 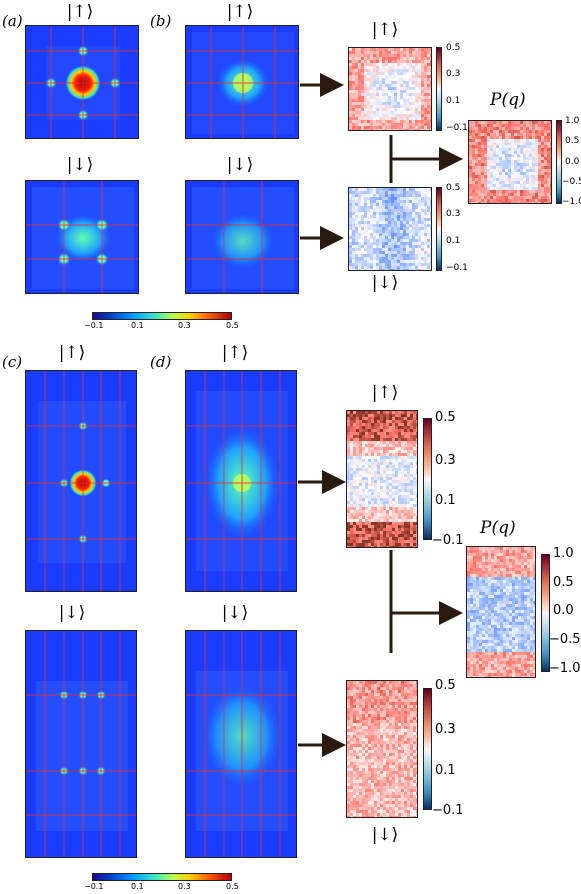 What do you see at coordinates (390, 229) in the screenshot?
I see `spin-map-down-top` at bounding box center [390, 229].